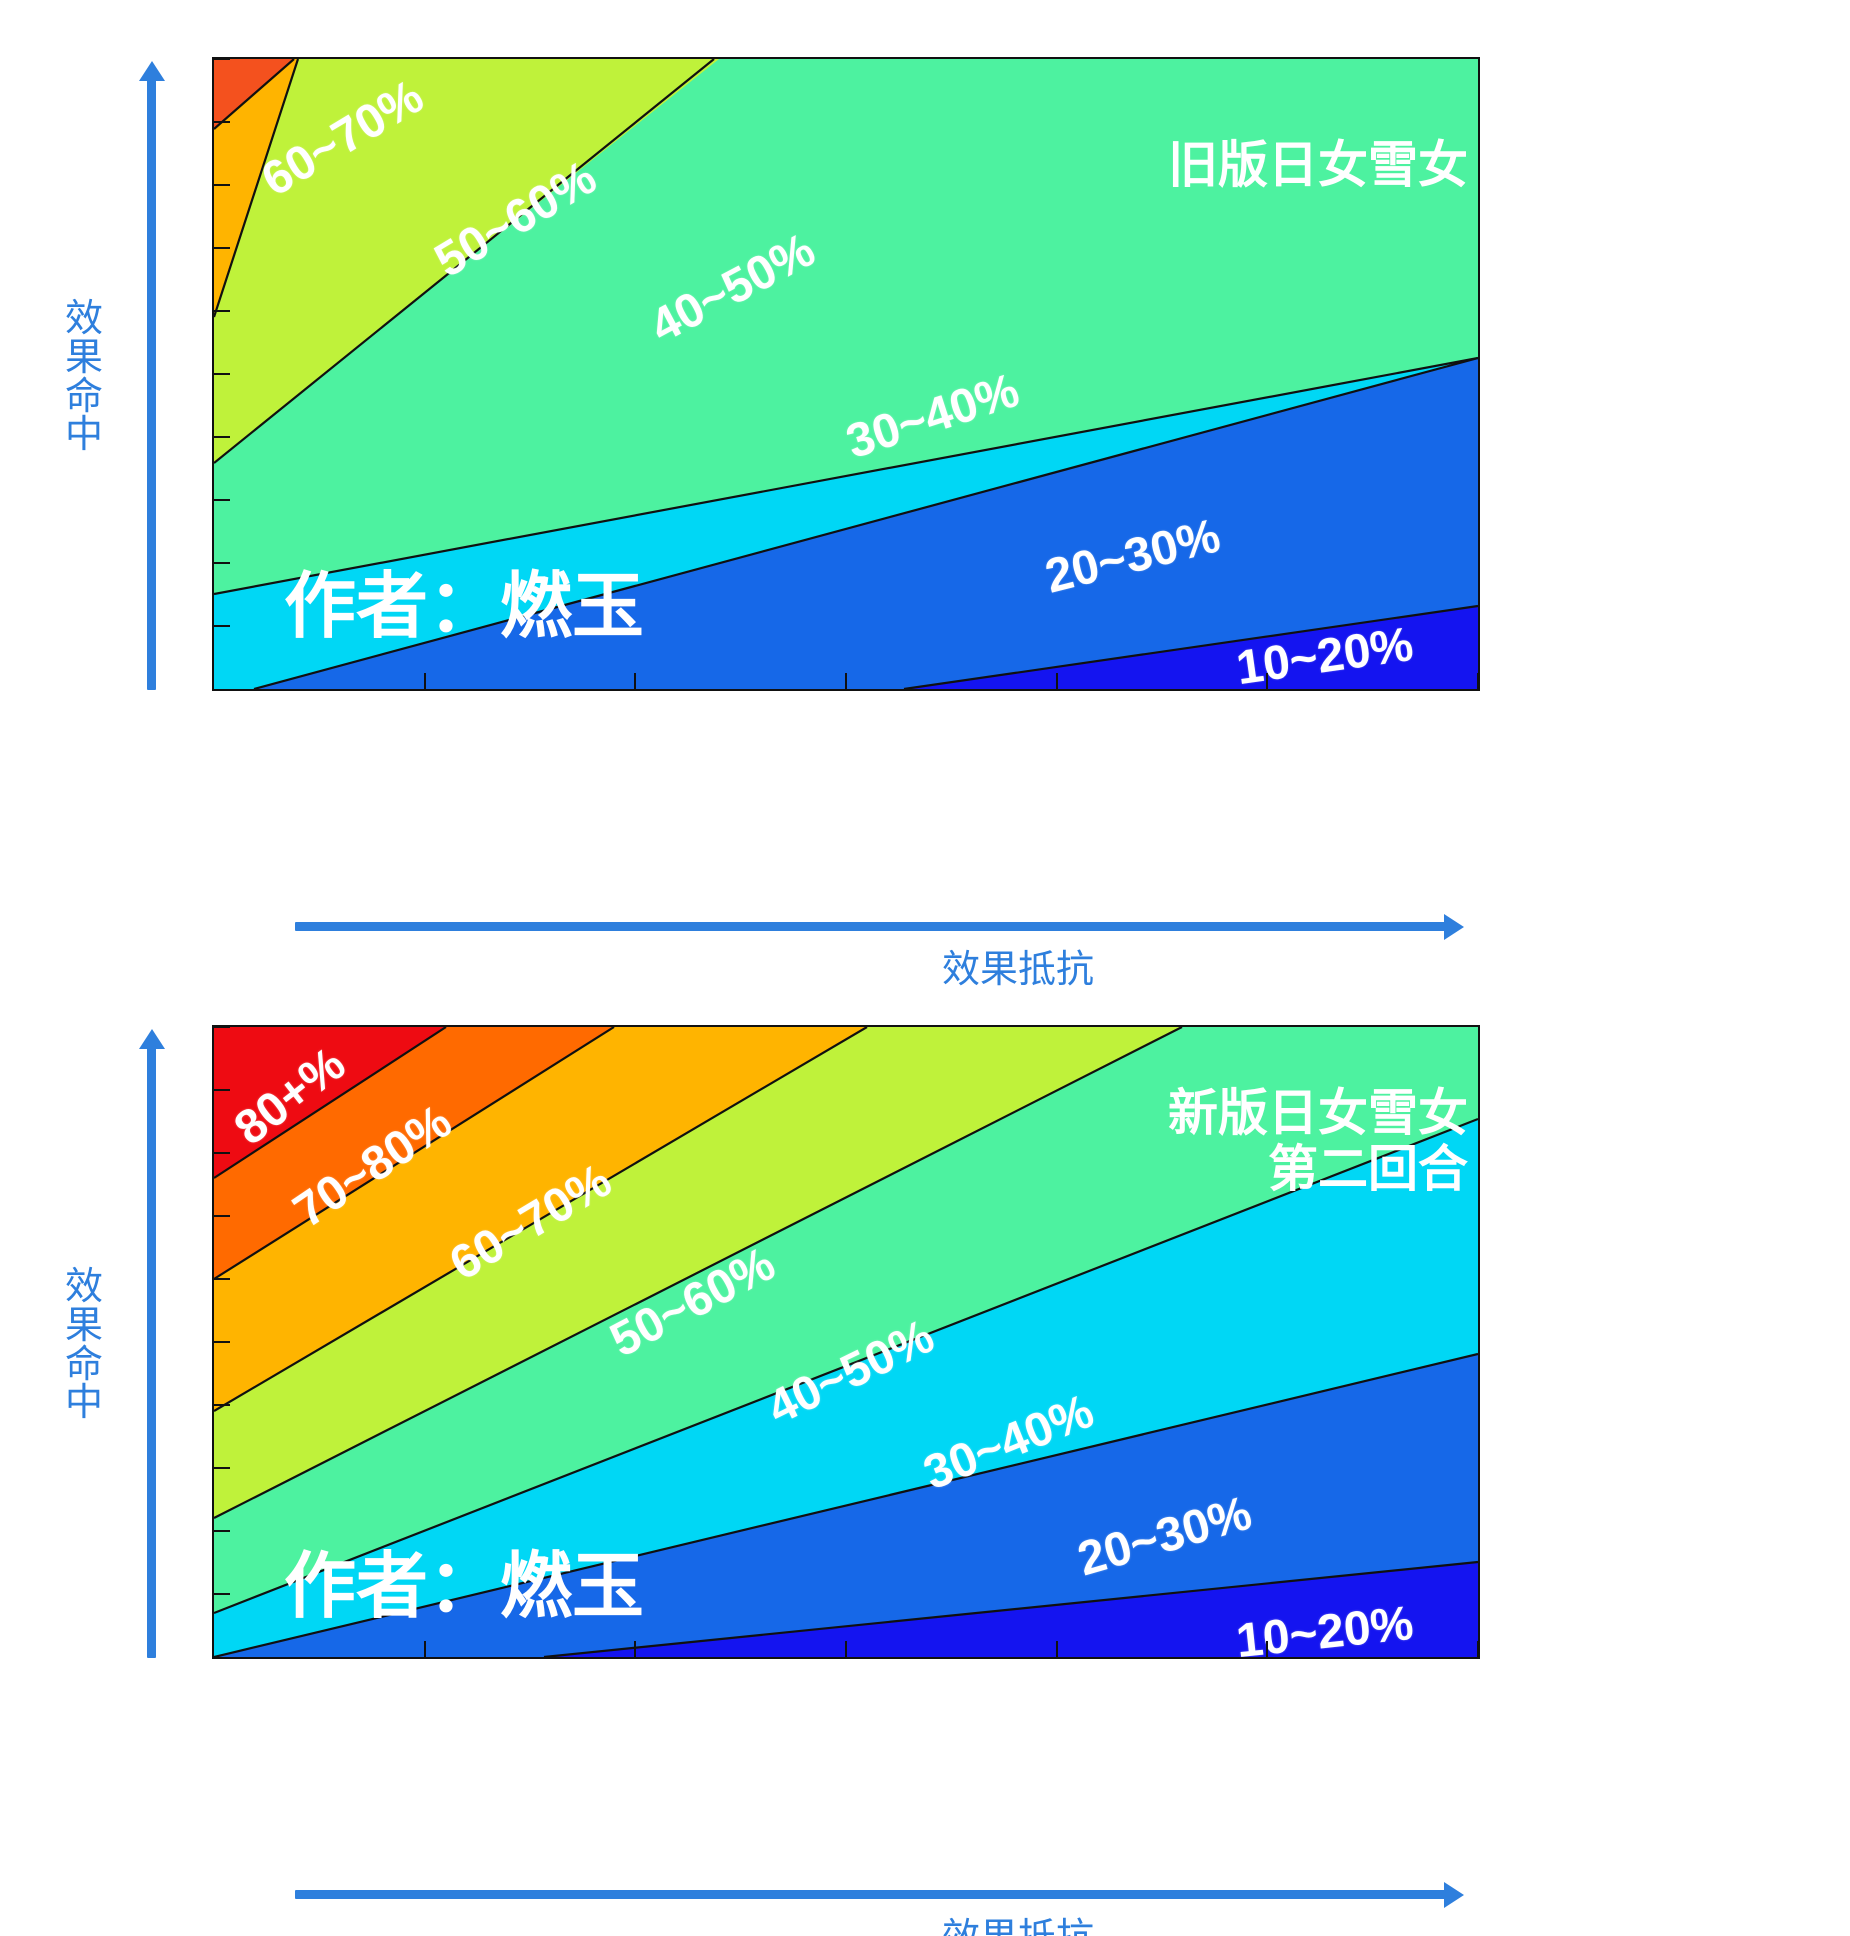 This screenshot has height=1936, width=1850. I want to click on chart-title-line1-1: 旧版日女雪女, so click(1318, 165).